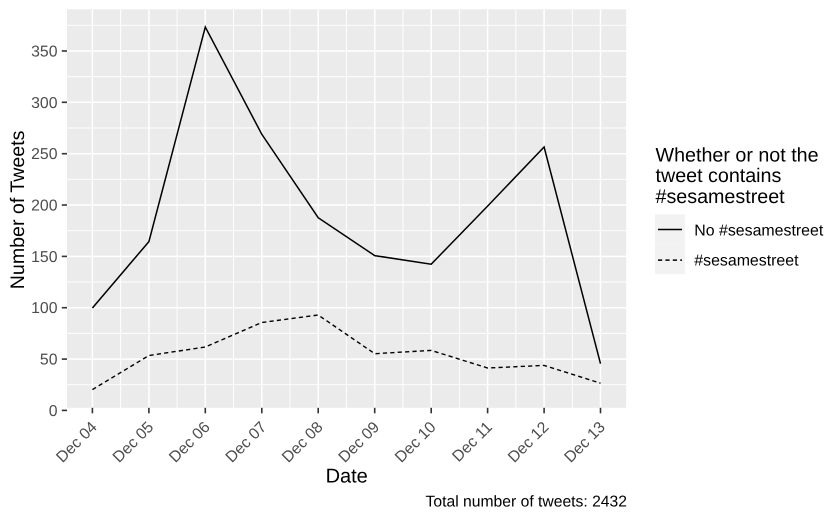  I want to click on svg-text: 250, so click(44, 154).